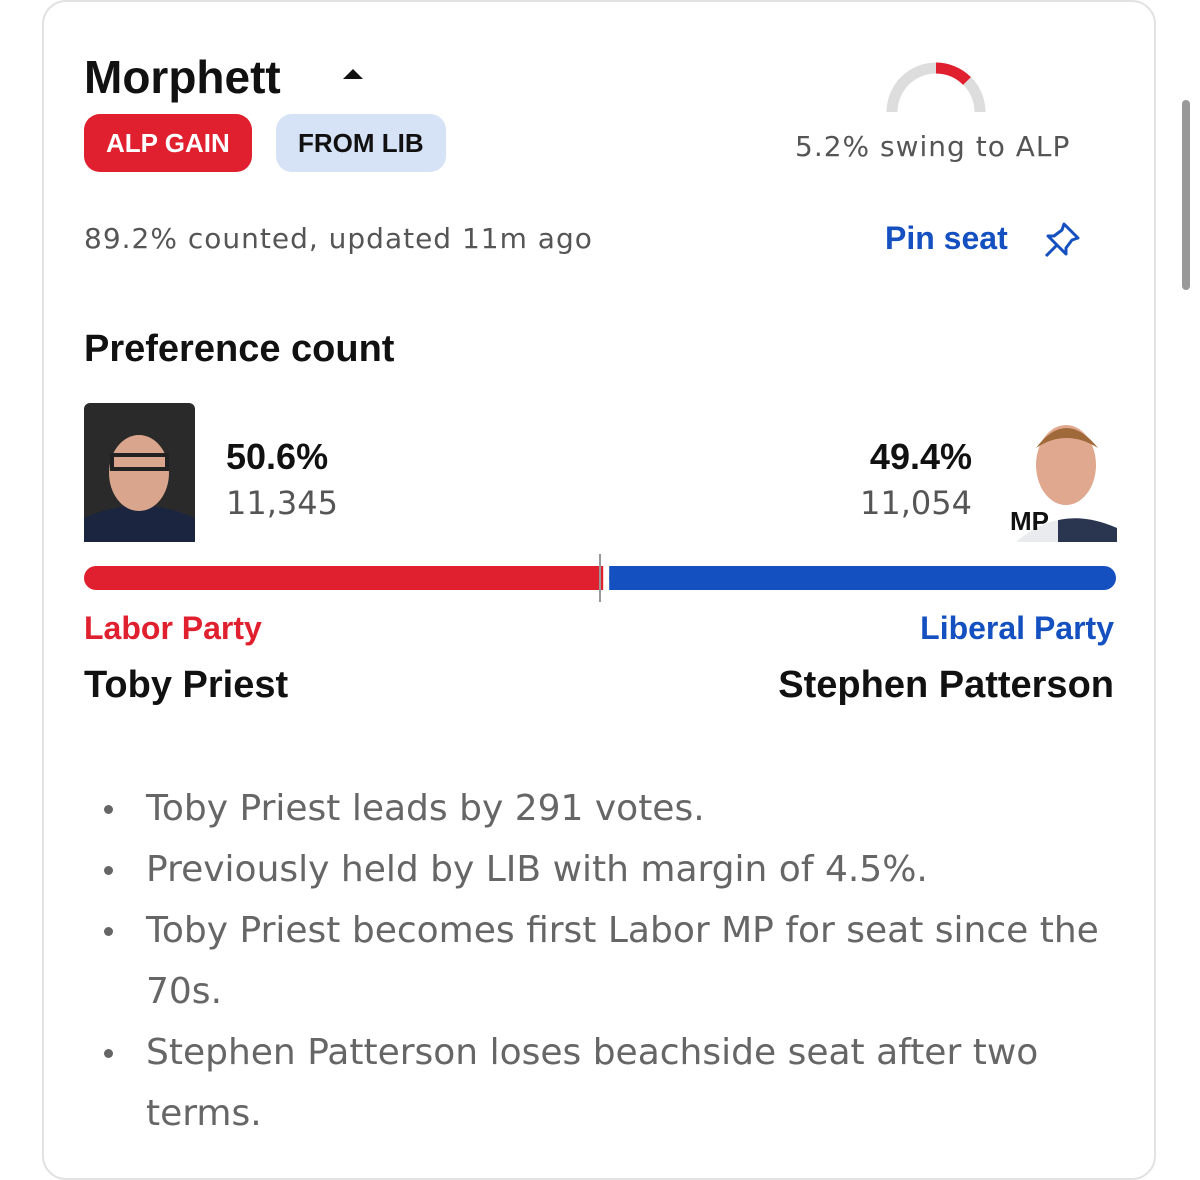  I want to click on seat-title: Morphett, so click(182, 77).